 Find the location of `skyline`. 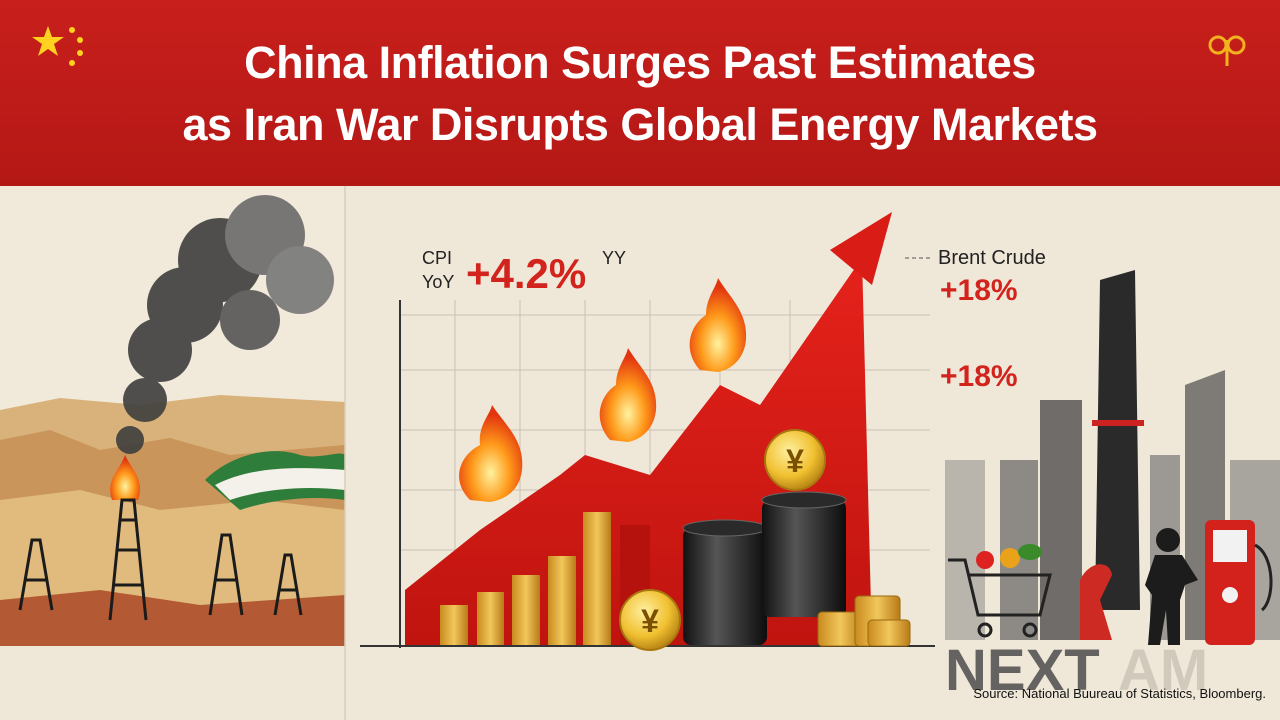

skyline is located at coordinates (1112, 455).